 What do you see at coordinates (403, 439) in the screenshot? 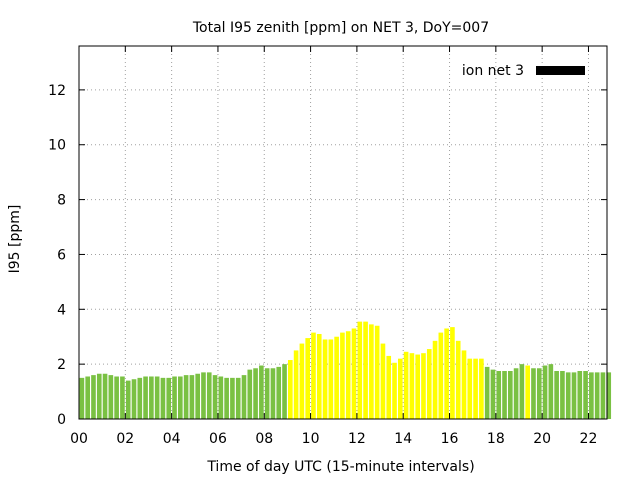
I see `x-tick-label: 14` at bounding box center [403, 439].